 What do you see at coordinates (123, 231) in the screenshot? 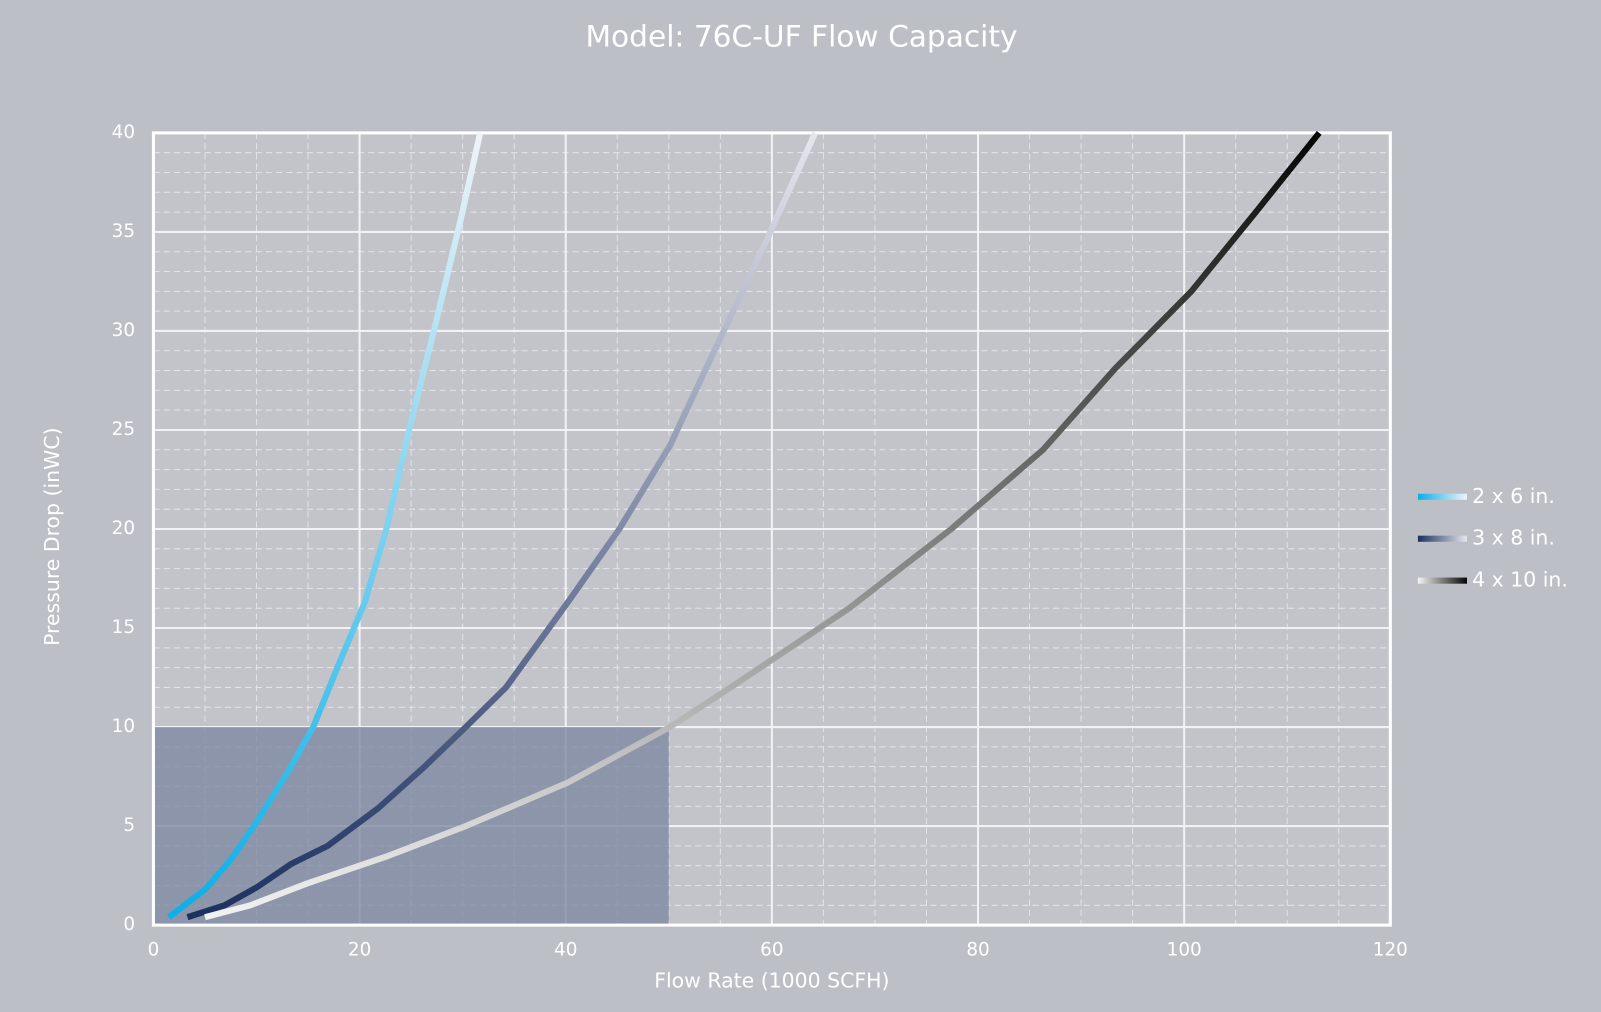
I see `y-tick-label: 35` at bounding box center [123, 231].